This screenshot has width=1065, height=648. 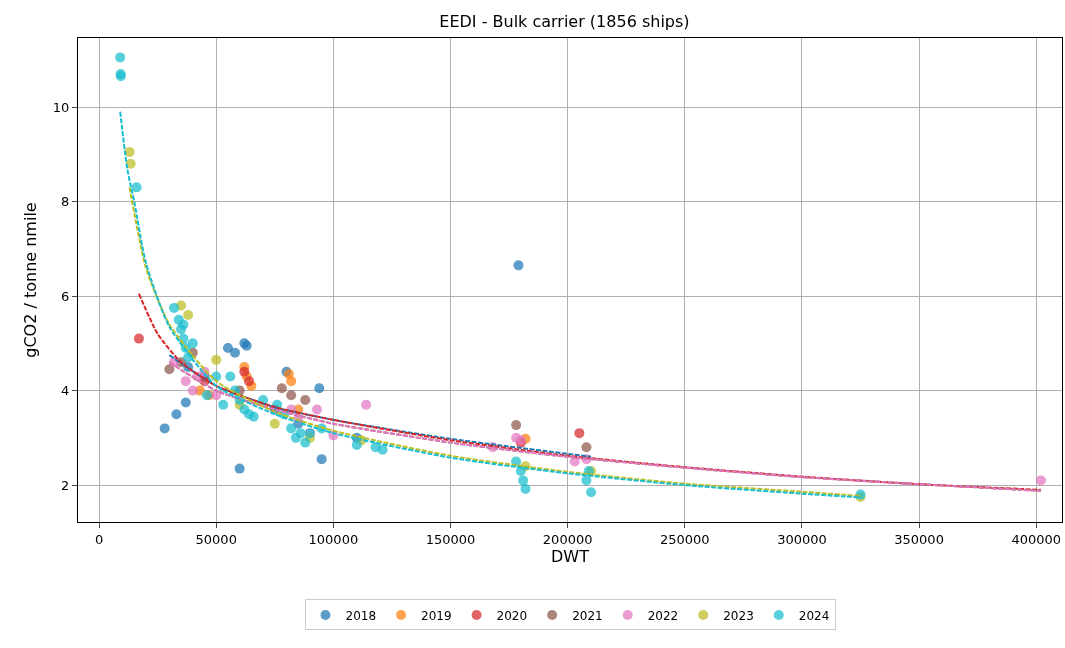 I want to click on y-tick-label: 8, so click(x=65, y=202).